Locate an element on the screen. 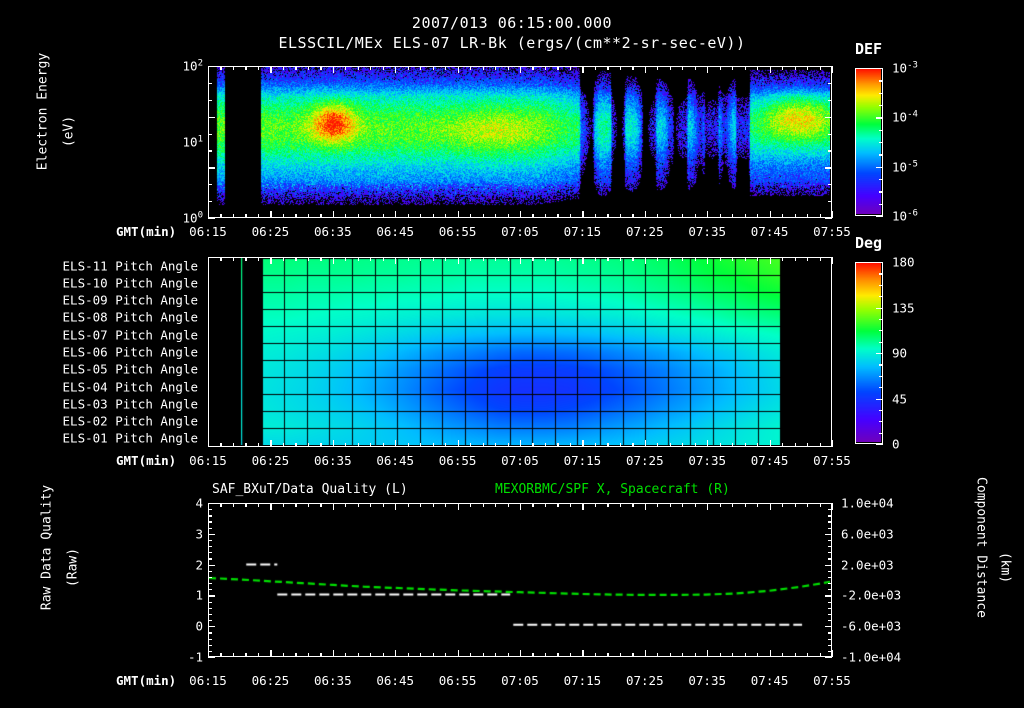  def-tick-label: 10-4 is located at coordinates (905, 117).